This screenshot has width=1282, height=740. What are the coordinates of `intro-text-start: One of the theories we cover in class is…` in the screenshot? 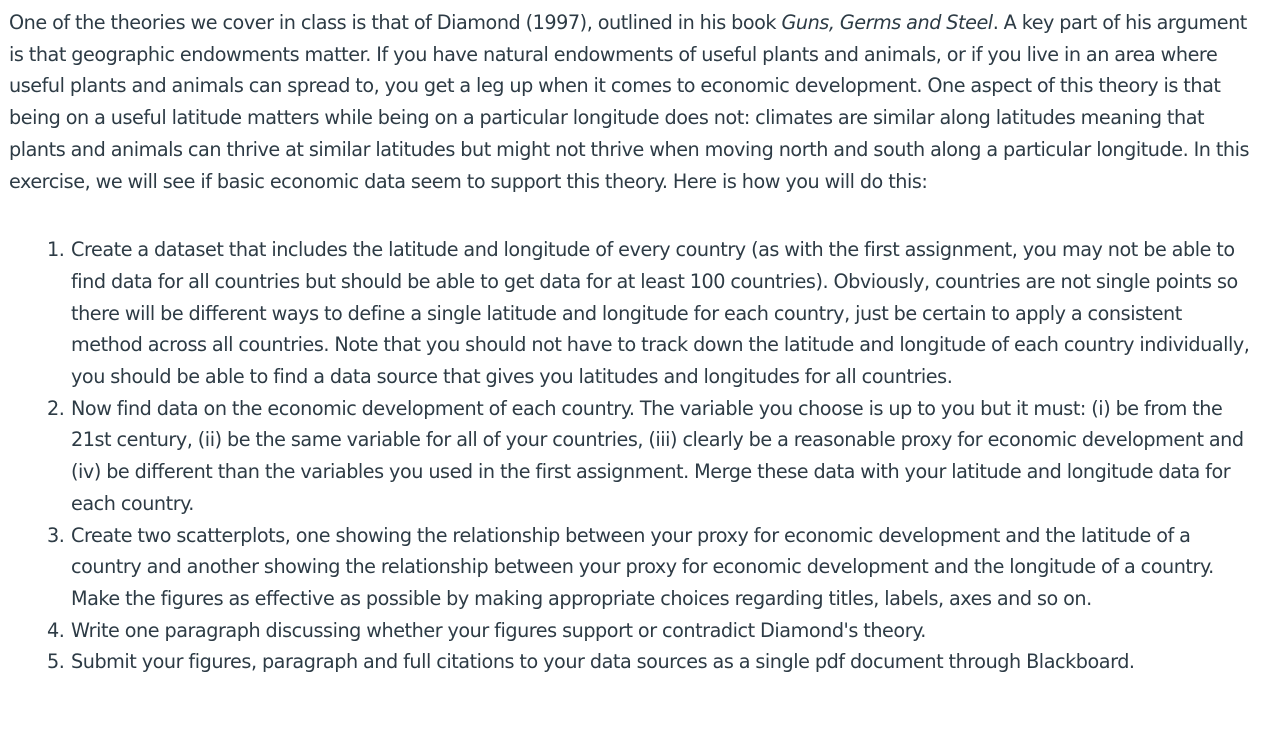 It's located at (395, 22).